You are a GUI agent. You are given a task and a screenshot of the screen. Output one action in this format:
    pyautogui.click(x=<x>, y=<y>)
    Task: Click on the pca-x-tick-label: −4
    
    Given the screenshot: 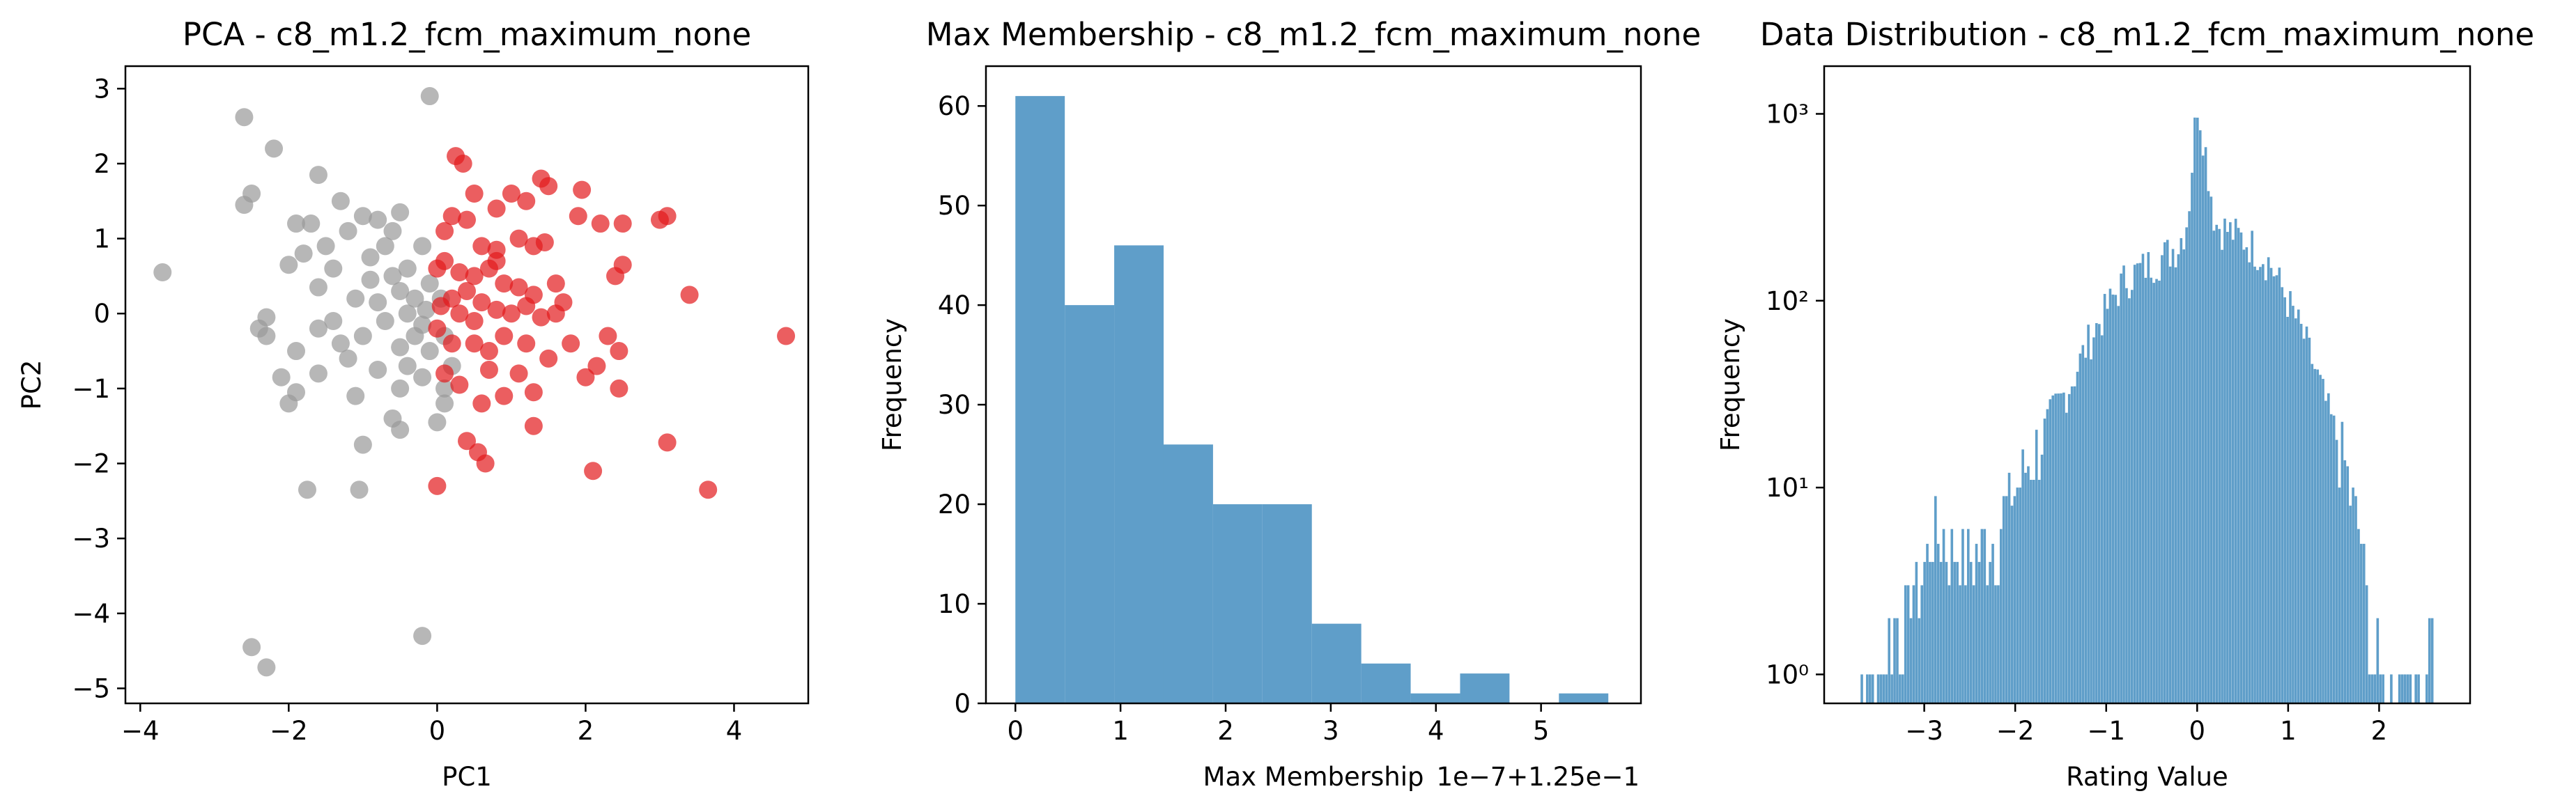 What is the action you would take?
    pyautogui.click(x=140, y=731)
    